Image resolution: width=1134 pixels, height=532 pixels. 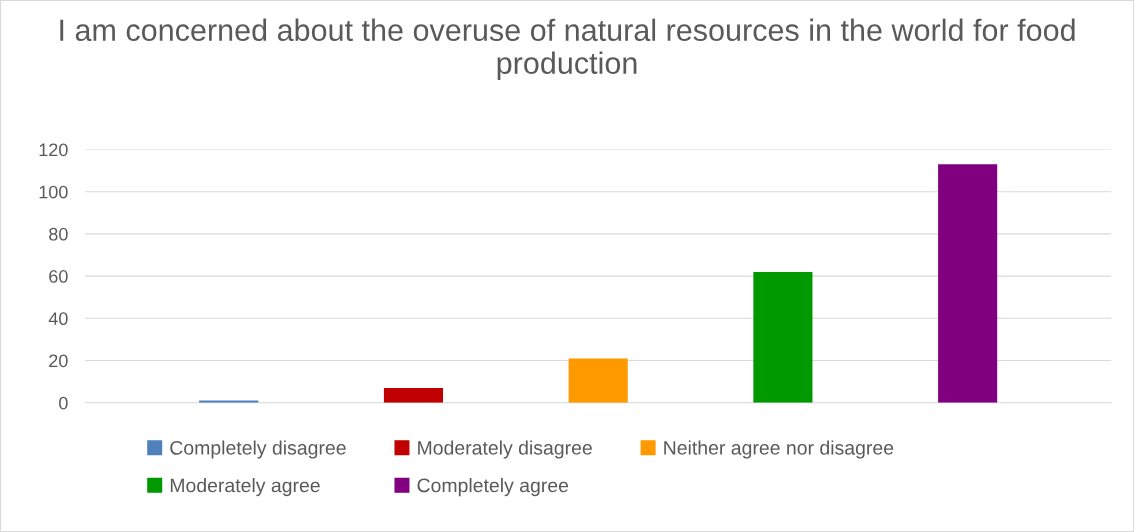 I want to click on y-tick-label: 40, so click(x=58, y=319).